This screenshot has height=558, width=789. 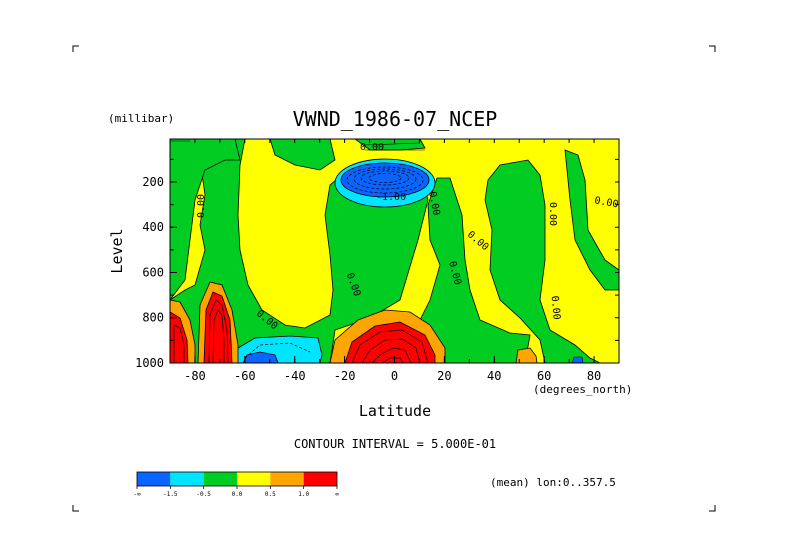 I want to click on colorbar-tick-label: ∞, so click(x=337, y=494).